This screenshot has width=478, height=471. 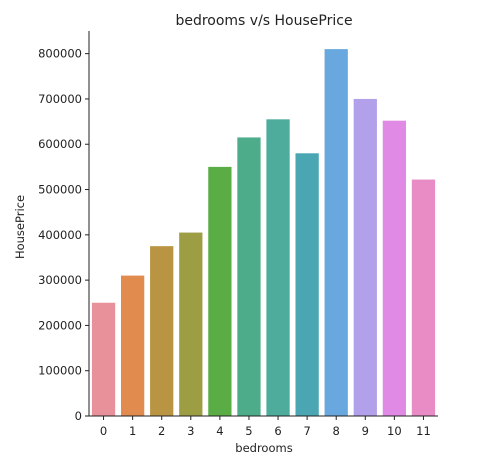 What do you see at coordinates (394, 431) in the screenshot?
I see `x-tick-label-10: 10` at bounding box center [394, 431].